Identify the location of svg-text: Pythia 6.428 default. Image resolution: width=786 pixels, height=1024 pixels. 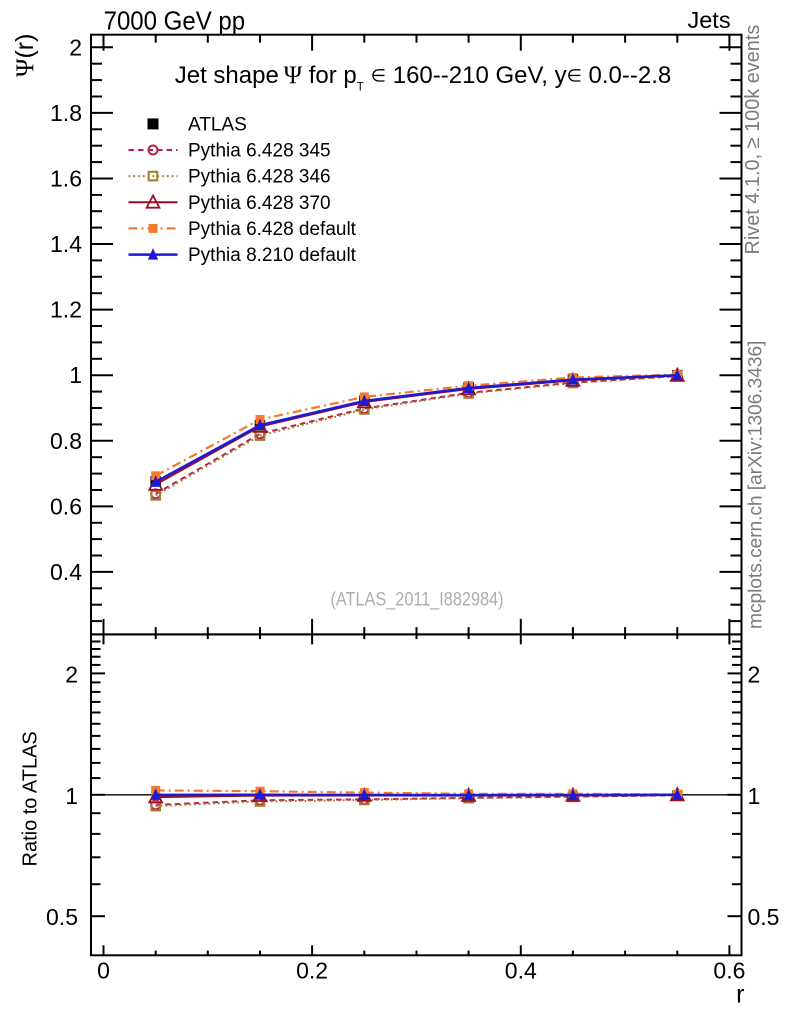
(272, 229).